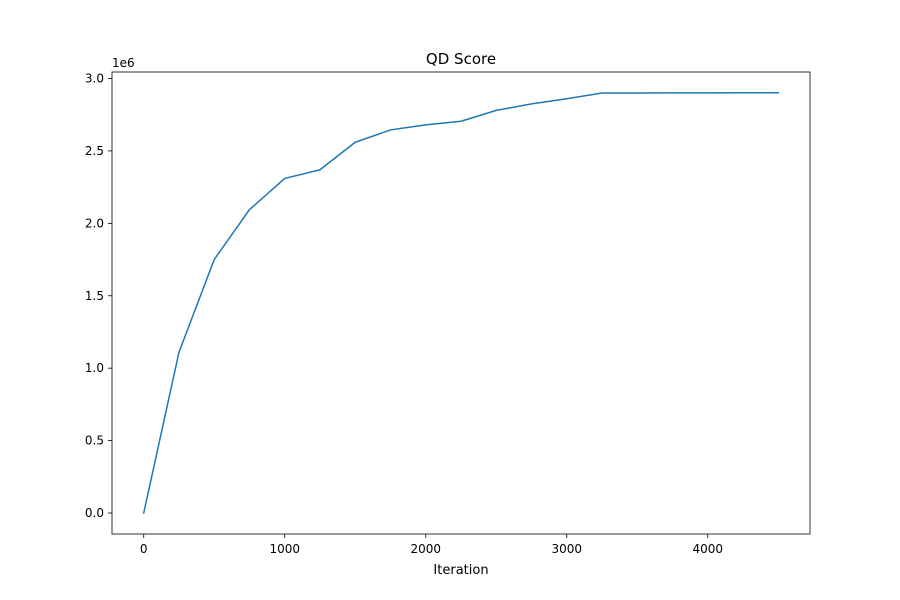  Describe the element at coordinates (425, 549) in the screenshot. I see `x-tick-label: 2000` at that location.